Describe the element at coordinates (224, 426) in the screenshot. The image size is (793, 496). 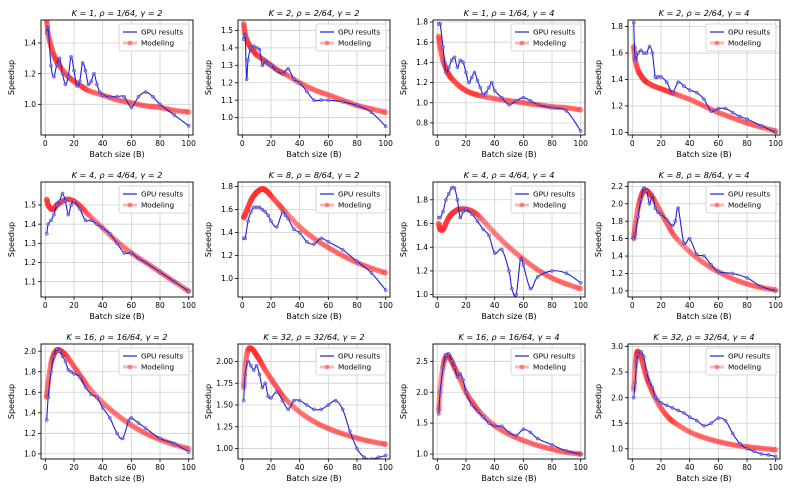
I see `y-tick-label: 1.25` at that location.